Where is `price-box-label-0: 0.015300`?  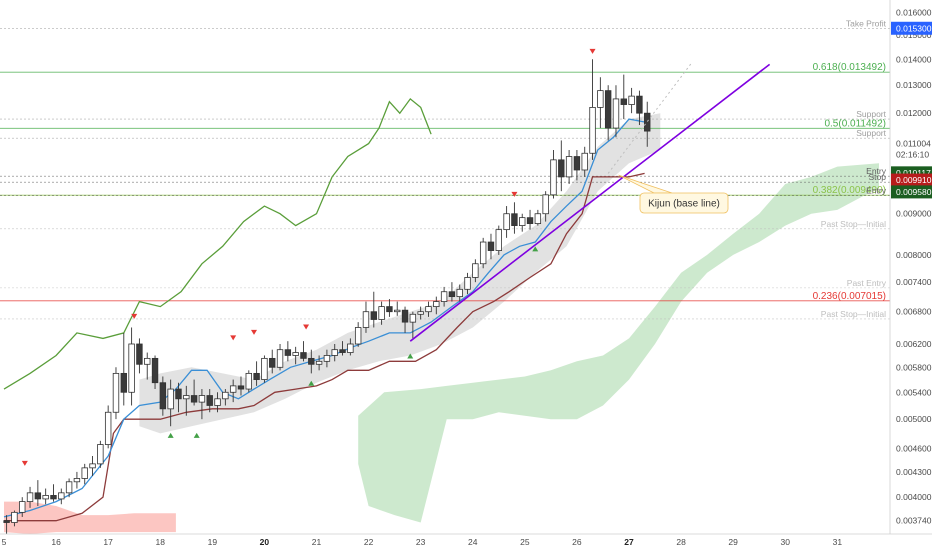 price-box-label-0: 0.015300 is located at coordinates (914, 28).